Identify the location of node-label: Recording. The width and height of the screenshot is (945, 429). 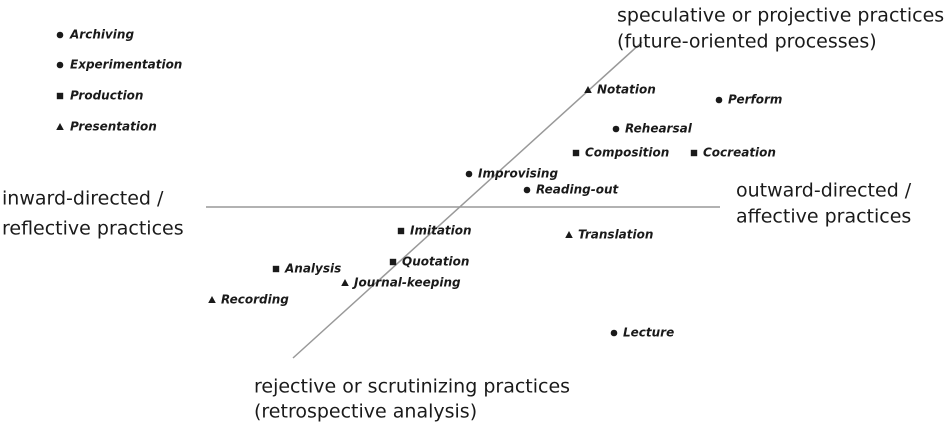
(255, 300).